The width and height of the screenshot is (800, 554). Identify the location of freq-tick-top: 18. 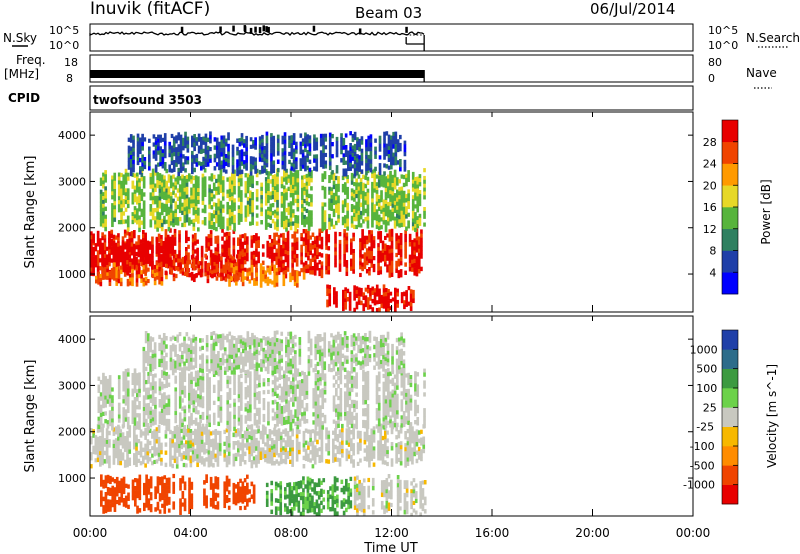
(71, 62).